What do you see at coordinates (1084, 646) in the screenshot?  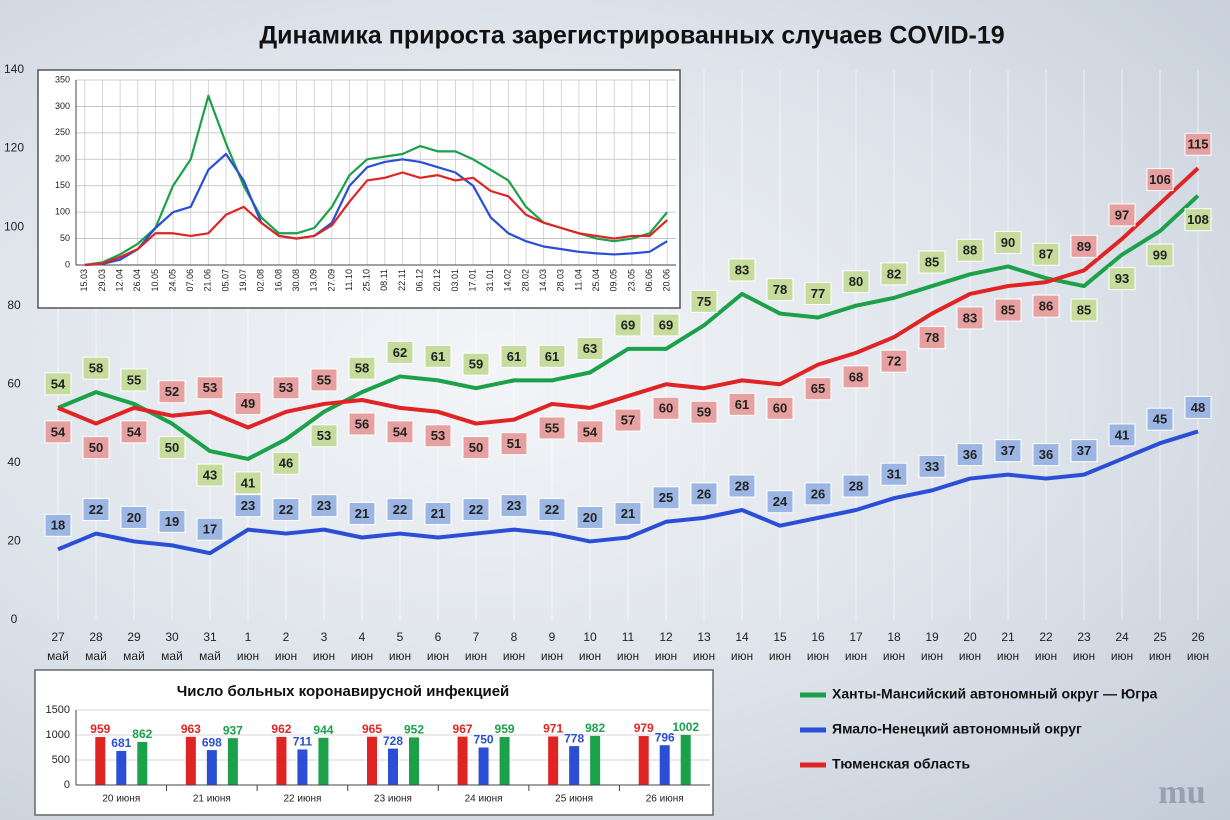 I see `x-tick-label: 23 июн` at bounding box center [1084, 646].